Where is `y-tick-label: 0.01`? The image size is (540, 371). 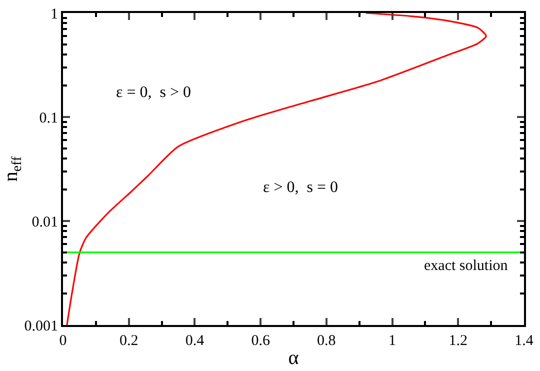 y-tick-label: 0.01 is located at coordinates (45, 222).